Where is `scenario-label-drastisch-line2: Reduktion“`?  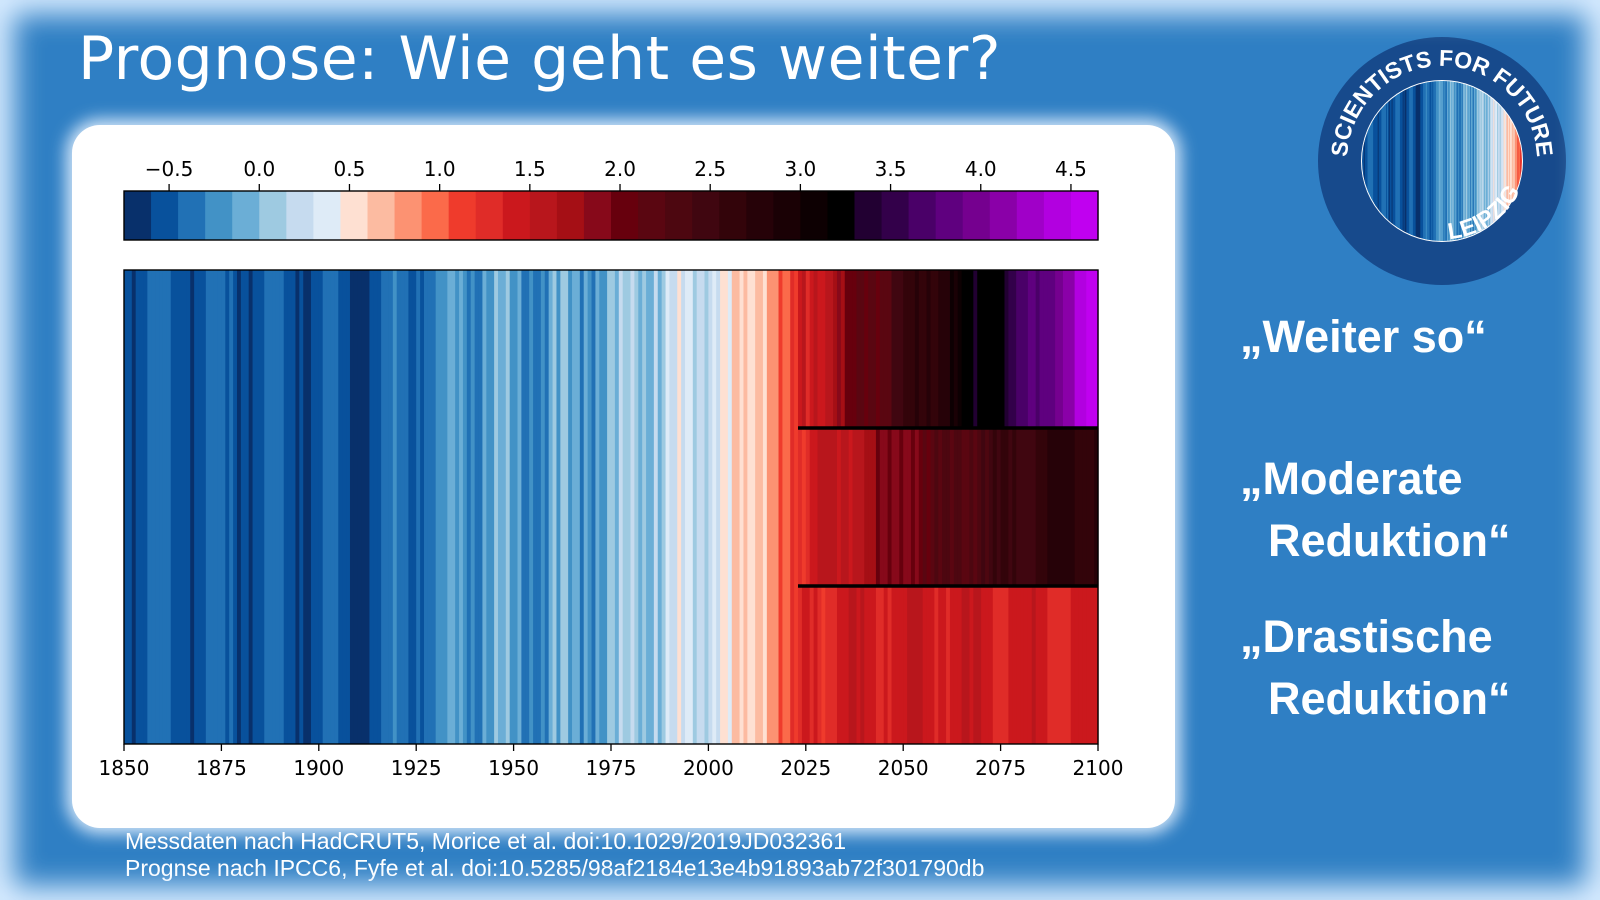 scenario-label-drastisch-line2: Reduktion“ is located at coordinates (1389, 698).